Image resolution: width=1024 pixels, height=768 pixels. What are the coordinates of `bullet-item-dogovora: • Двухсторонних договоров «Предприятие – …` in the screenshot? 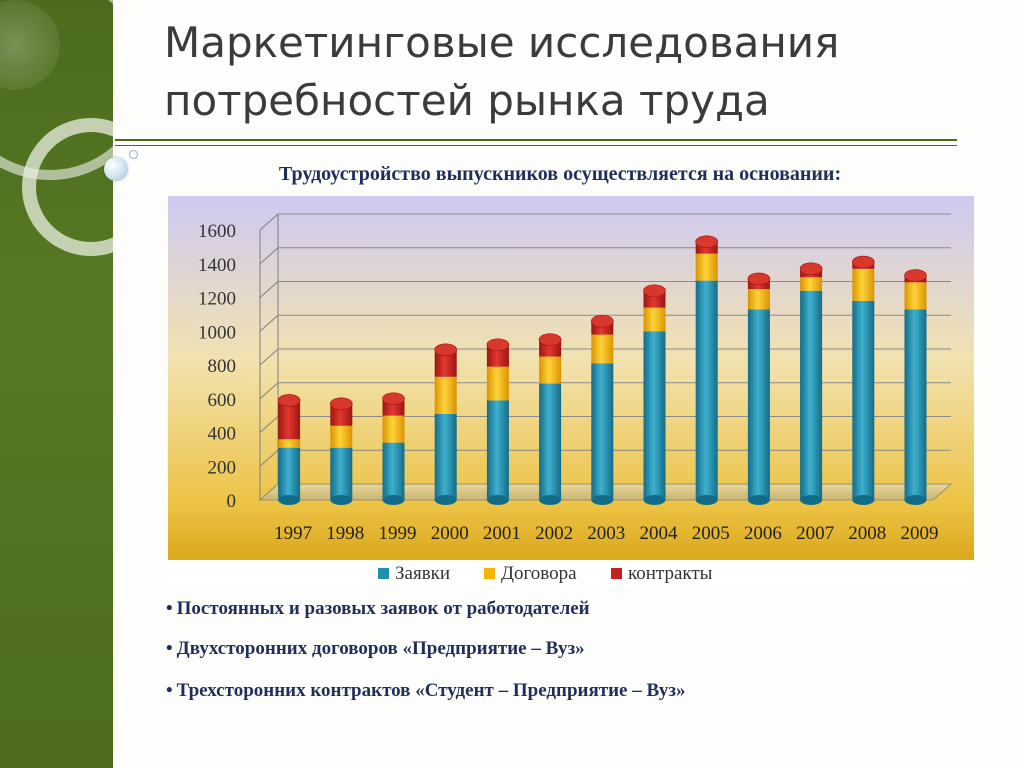 It's located at (375, 649).